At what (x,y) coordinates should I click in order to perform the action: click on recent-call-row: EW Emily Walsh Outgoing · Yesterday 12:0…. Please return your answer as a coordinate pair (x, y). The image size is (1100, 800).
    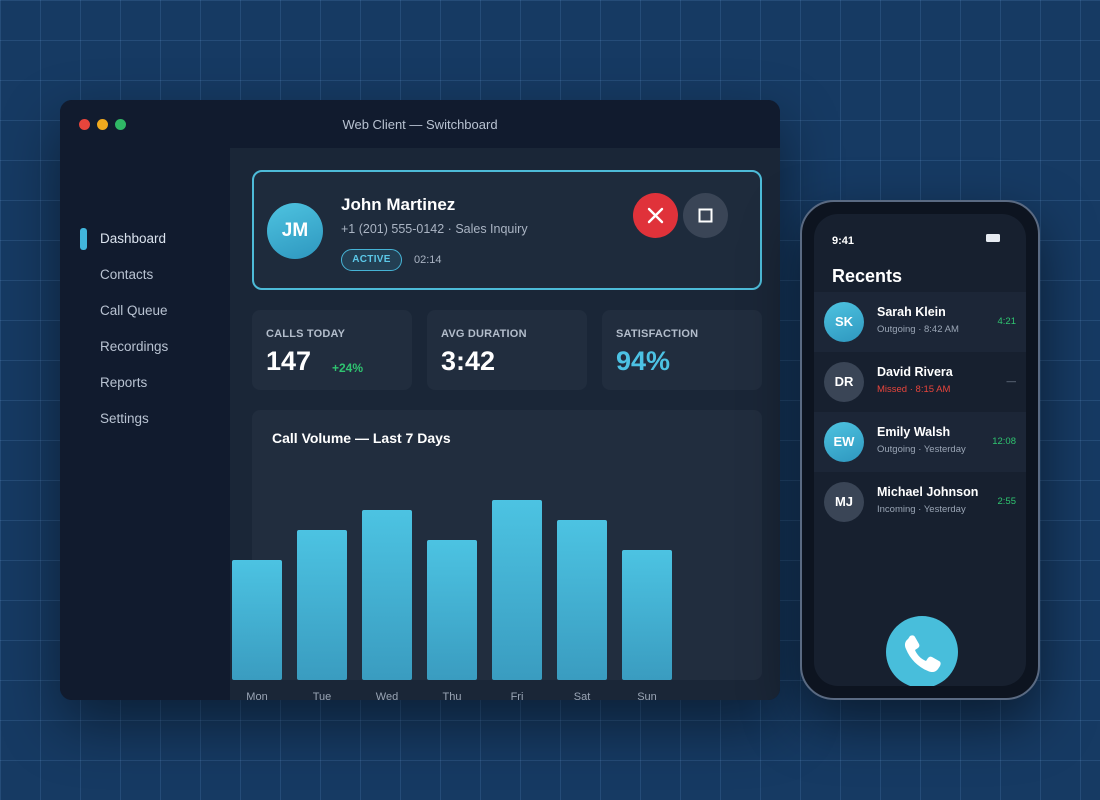
    Looking at the image, I should click on (920, 442).